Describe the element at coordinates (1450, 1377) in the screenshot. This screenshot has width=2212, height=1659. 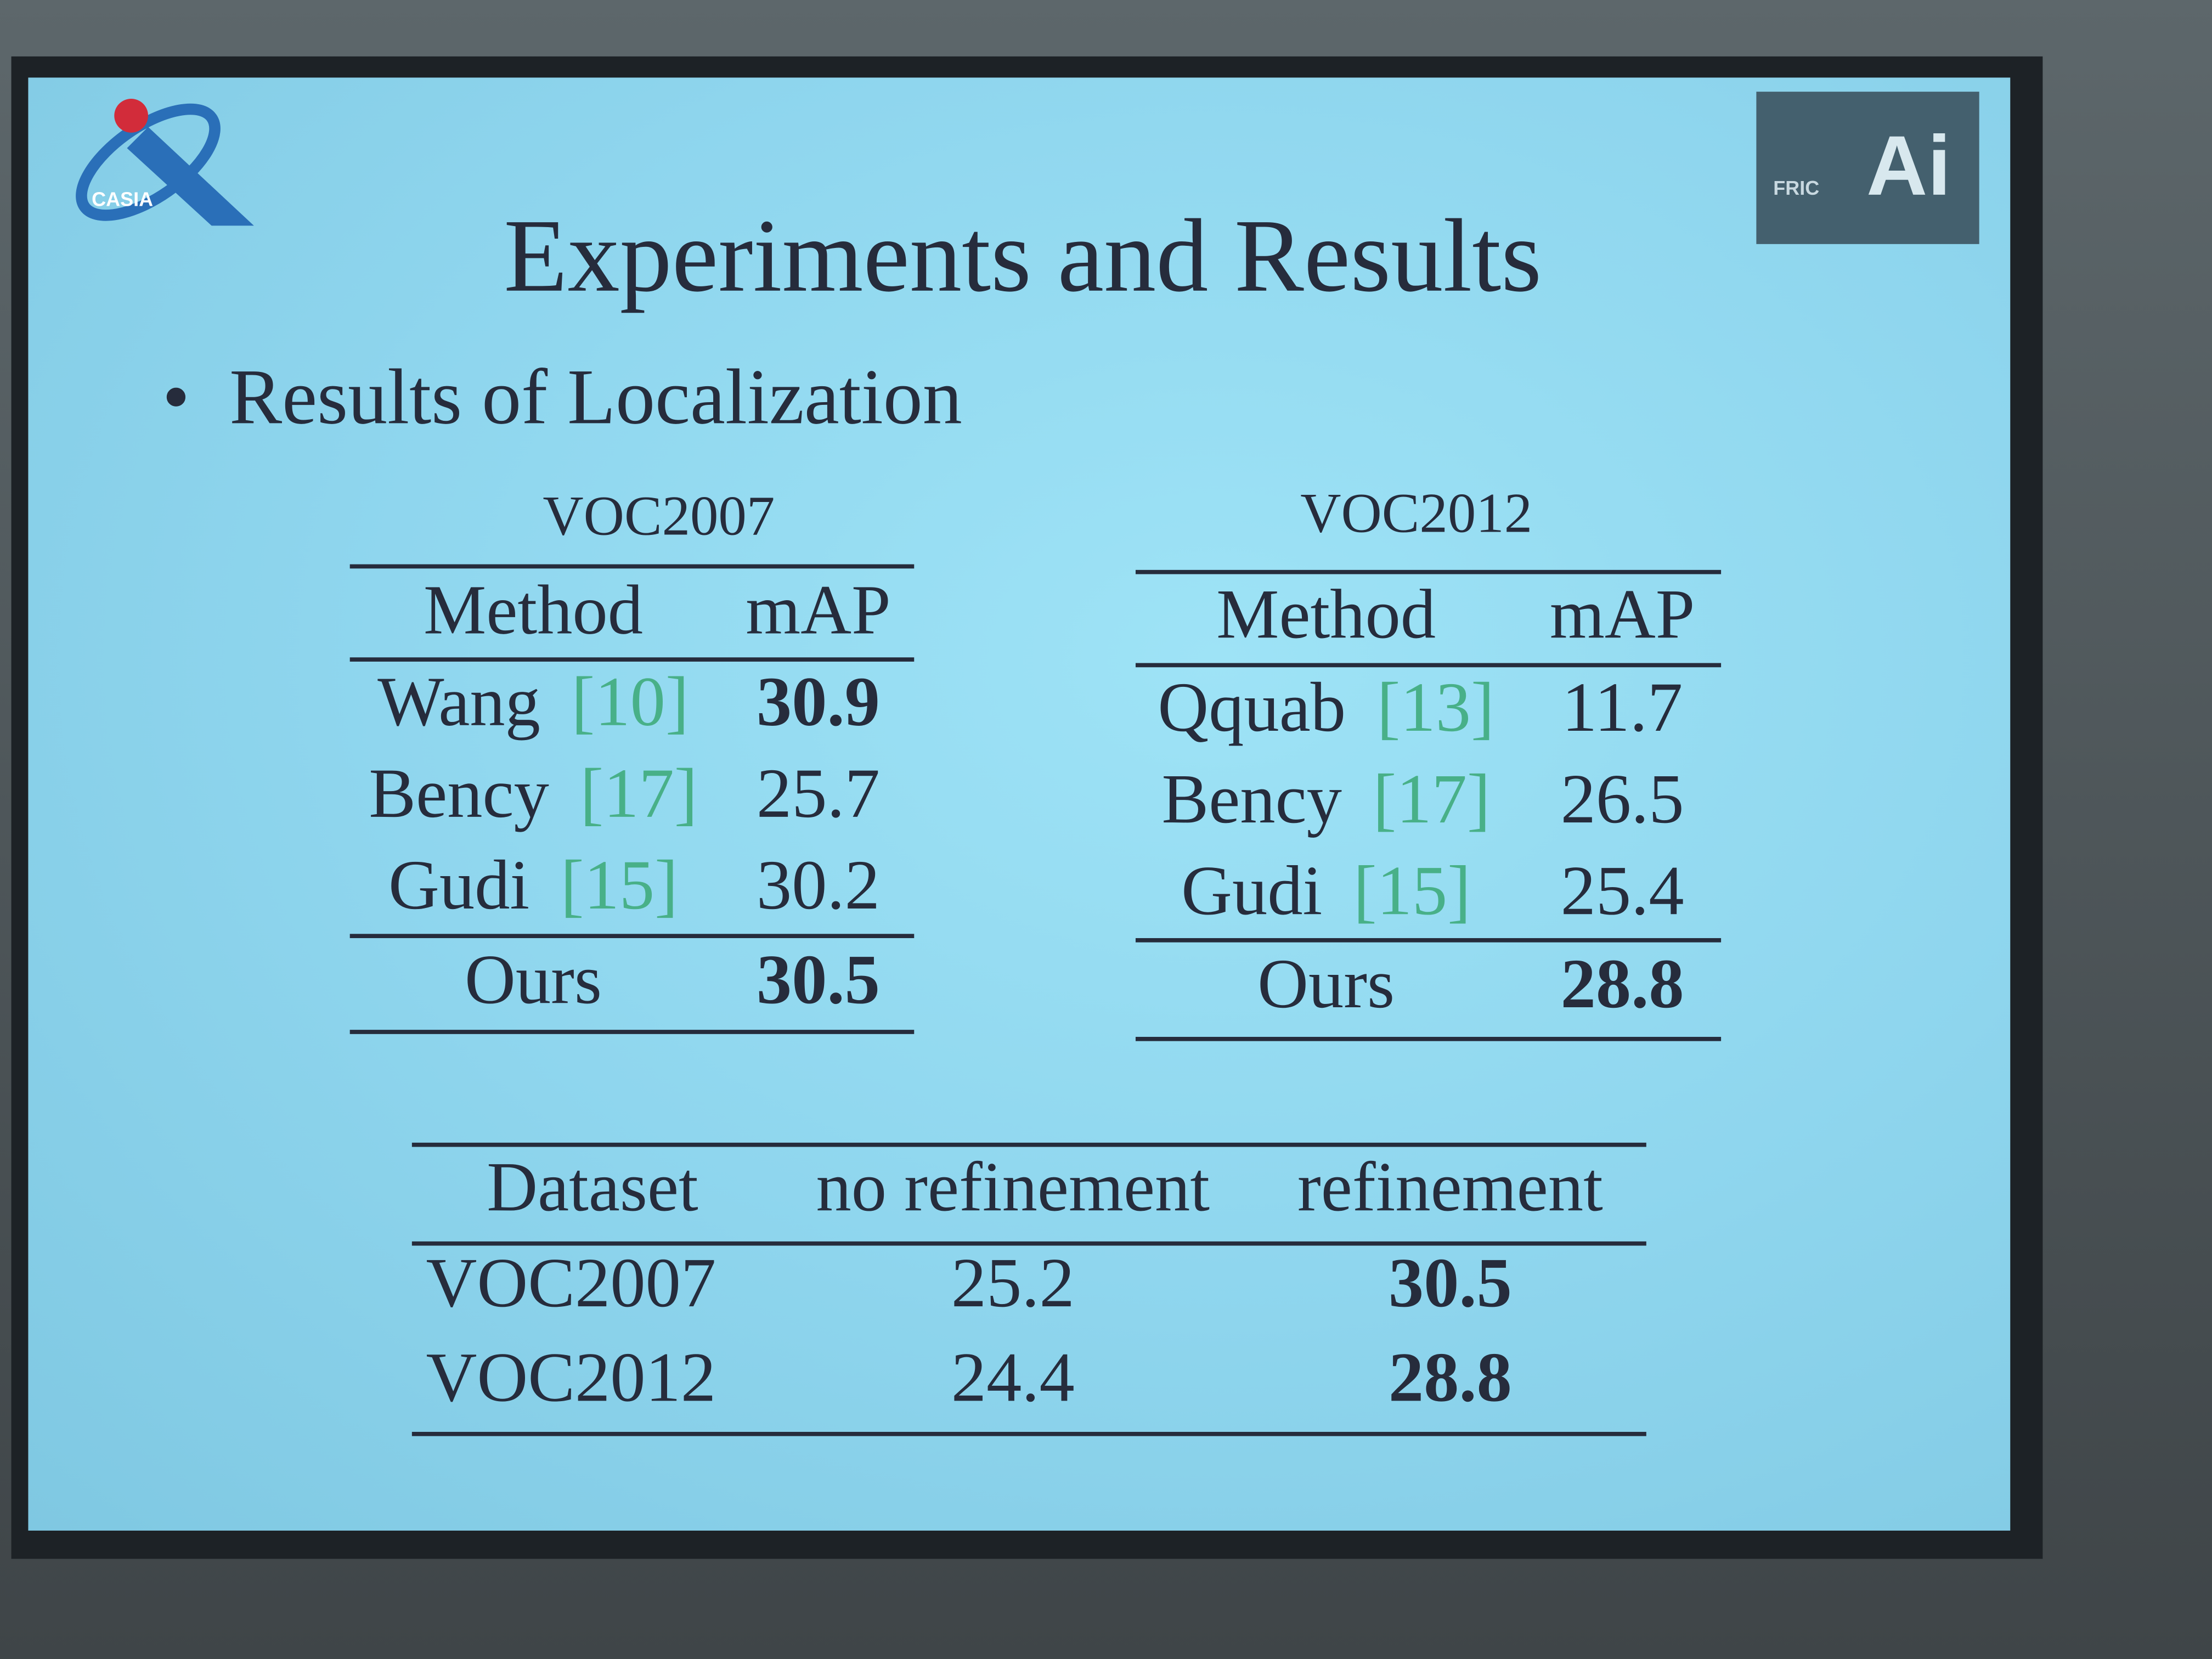
I see `value-cell: 28.8` at that location.